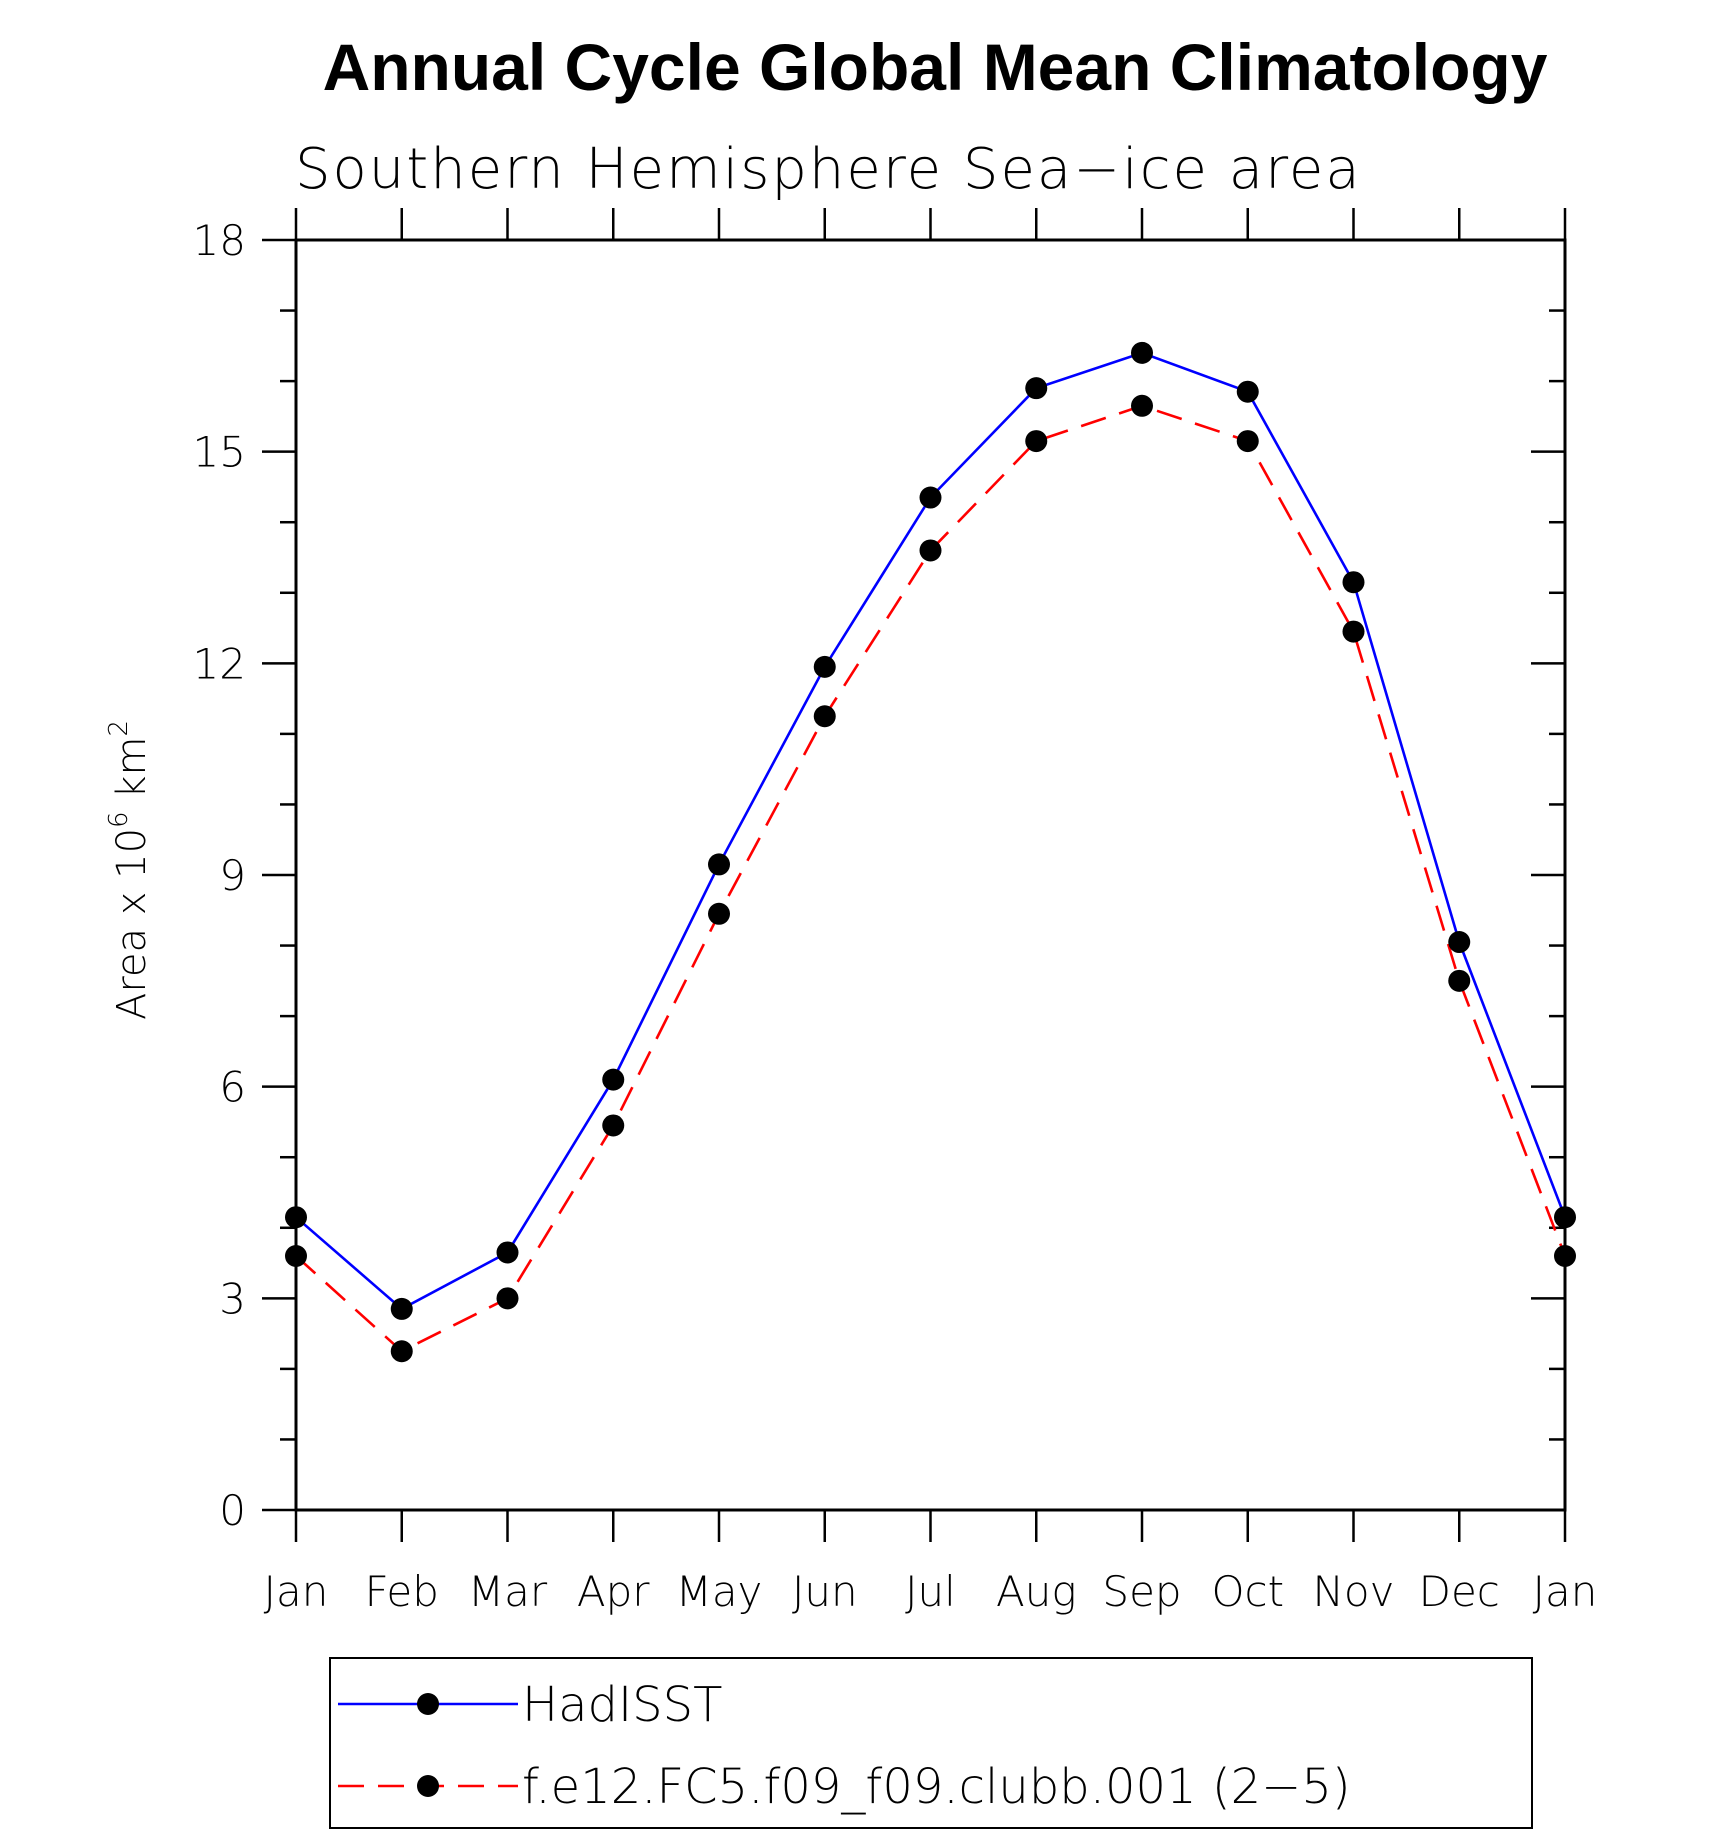  What do you see at coordinates (935, 67) in the screenshot?
I see `chart-title: Annual Cycle Global Mean Climatology` at bounding box center [935, 67].